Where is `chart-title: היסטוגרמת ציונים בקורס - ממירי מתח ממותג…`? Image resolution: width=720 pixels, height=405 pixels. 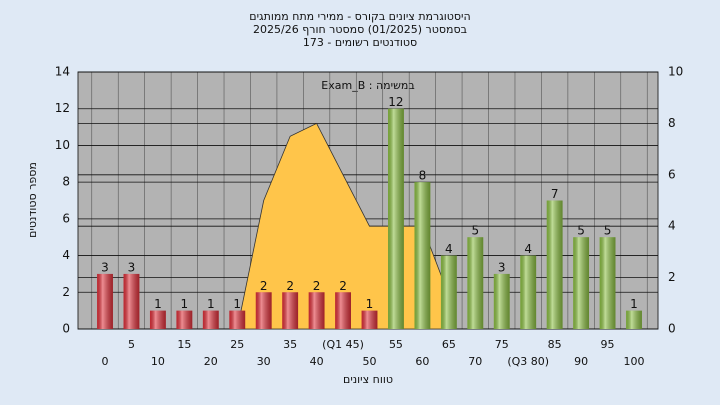
chart-title: היסטוגרמת ציונים בקורס - ממירי מתח ממותג… is located at coordinates (359, 16).